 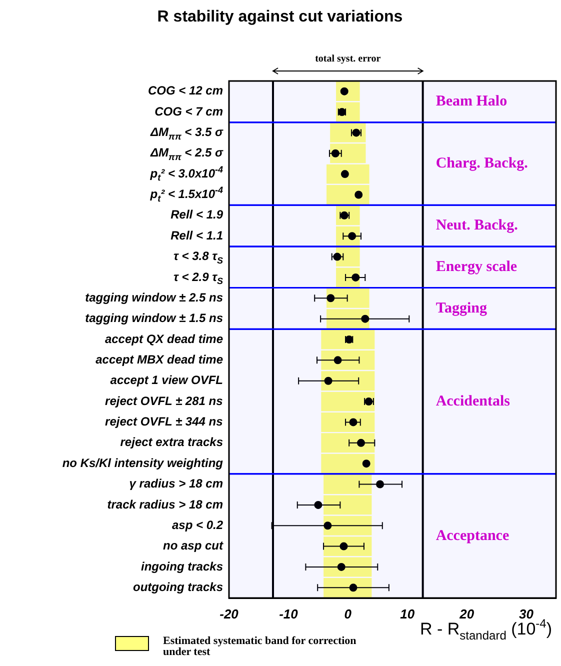 What do you see at coordinates (462, 308) in the screenshot?
I see `band-label: Tagging` at bounding box center [462, 308].